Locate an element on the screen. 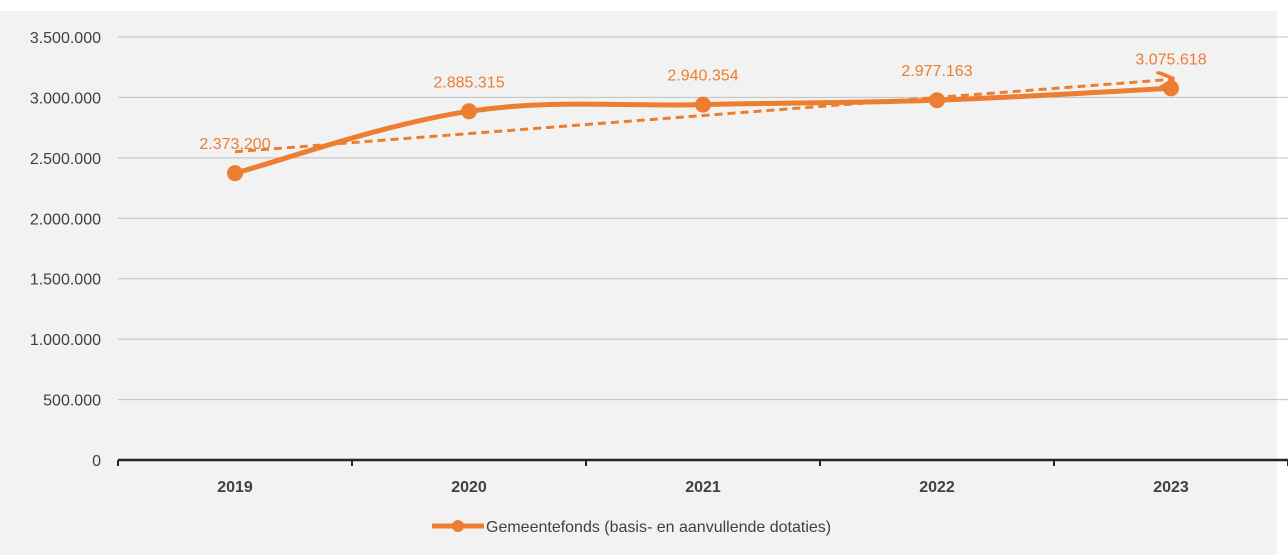  x-tick-label: 2022 is located at coordinates (937, 487).